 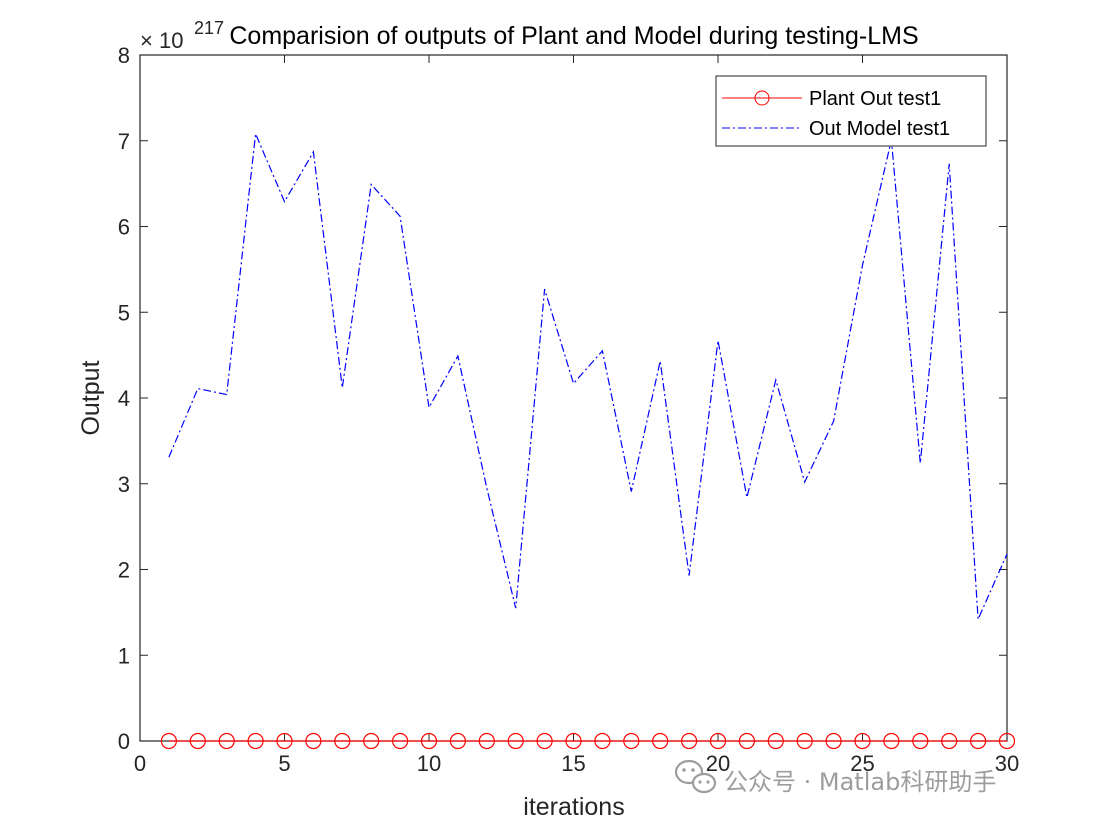 What do you see at coordinates (573, 763) in the screenshot?
I see `x-tick-label: 15` at bounding box center [573, 763].